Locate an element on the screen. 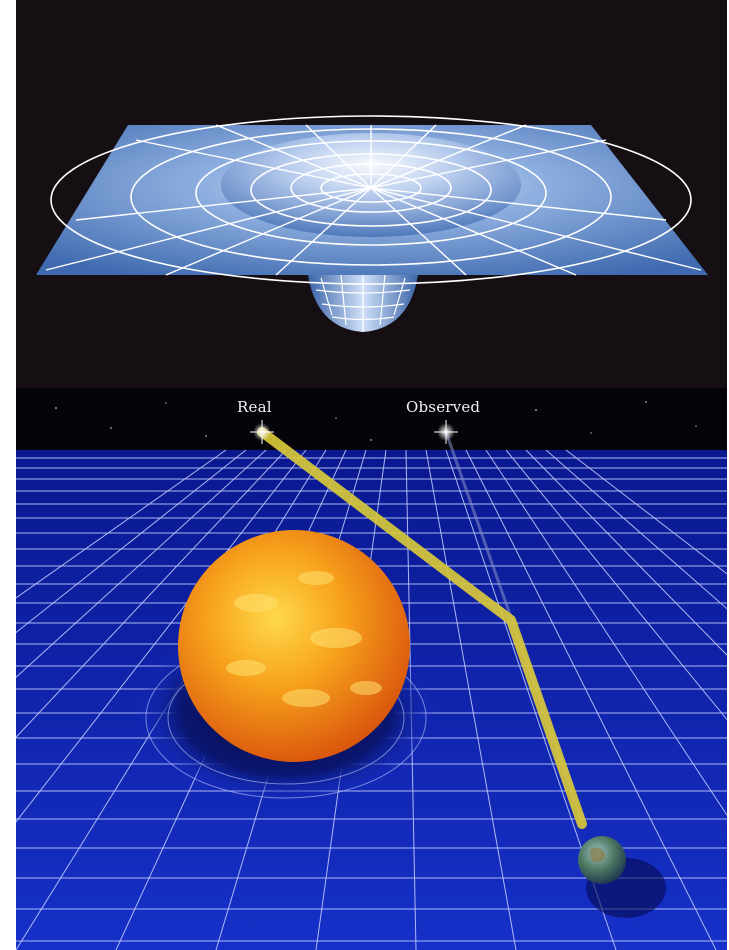 The image size is (729, 950). real-star is located at coordinates (262, 432).